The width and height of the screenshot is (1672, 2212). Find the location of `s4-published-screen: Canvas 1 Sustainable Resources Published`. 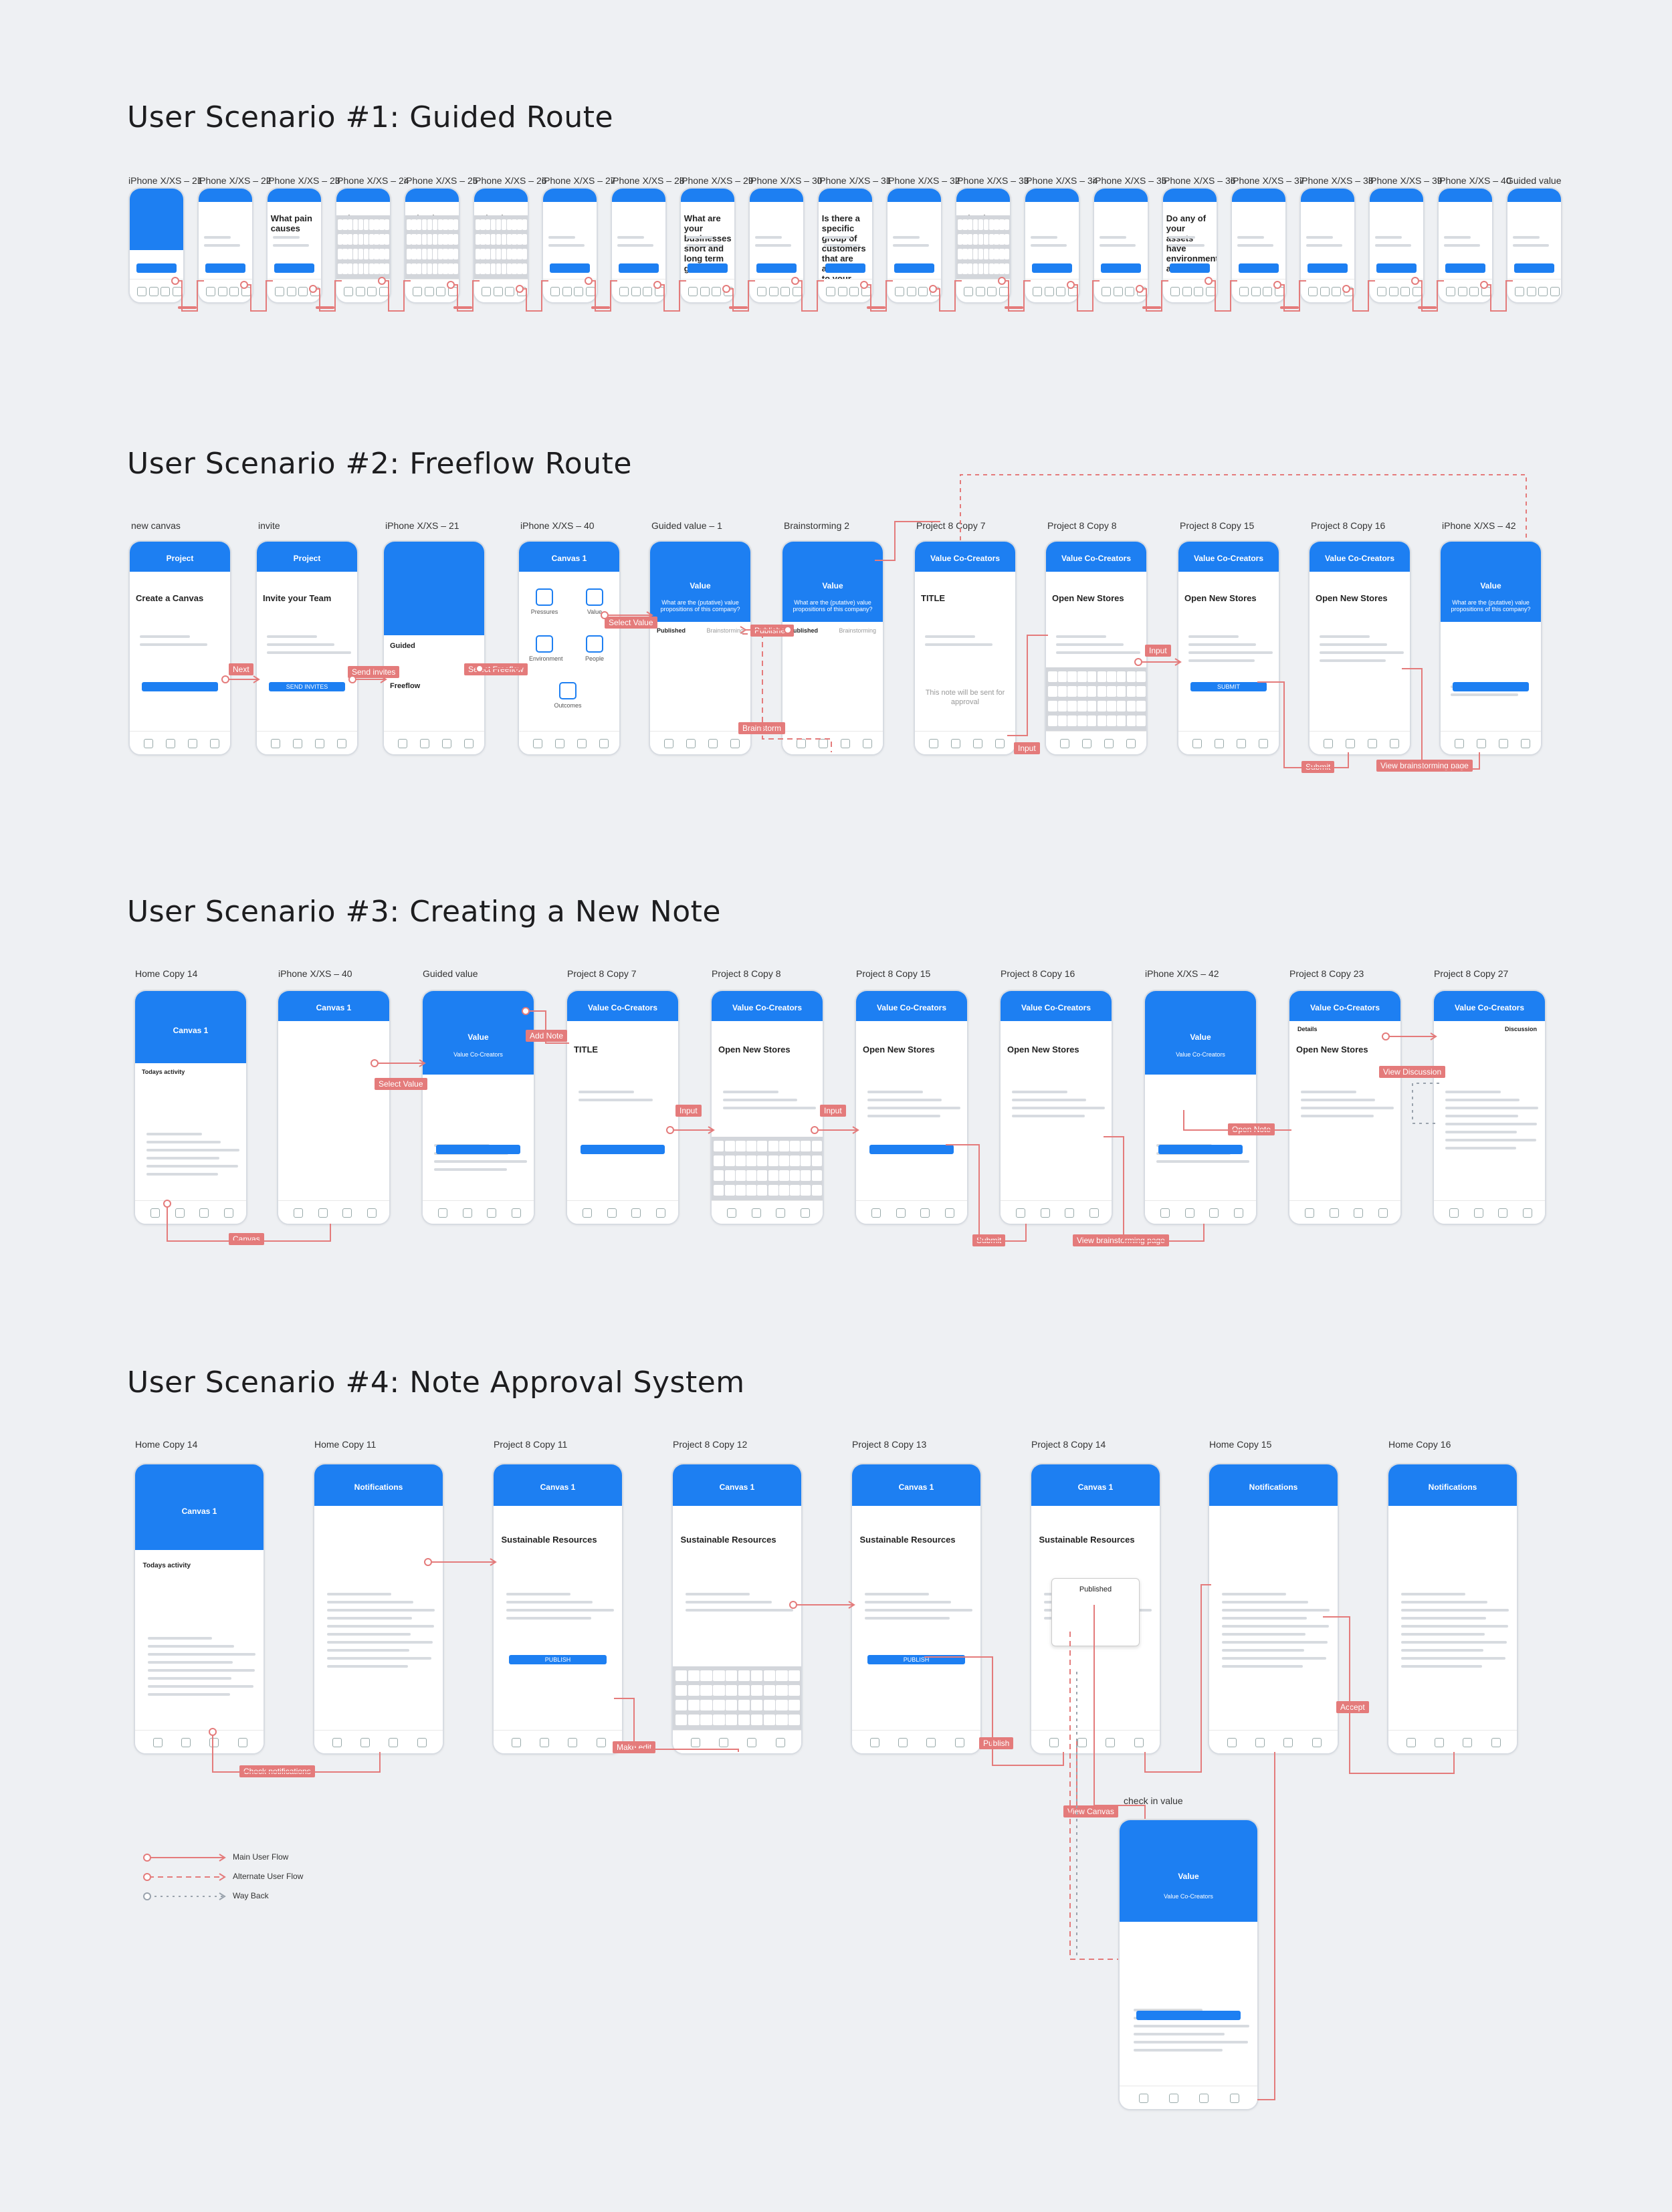

s4-published-screen: Canvas 1 Sustainable Resources Published is located at coordinates (1095, 1609).